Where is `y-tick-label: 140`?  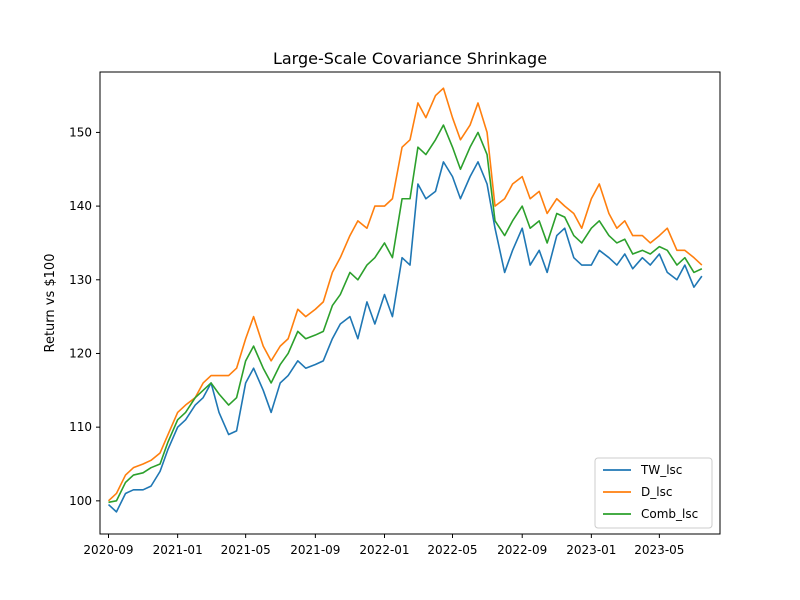 y-tick-label: 140 is located at coordinates (80, 206).